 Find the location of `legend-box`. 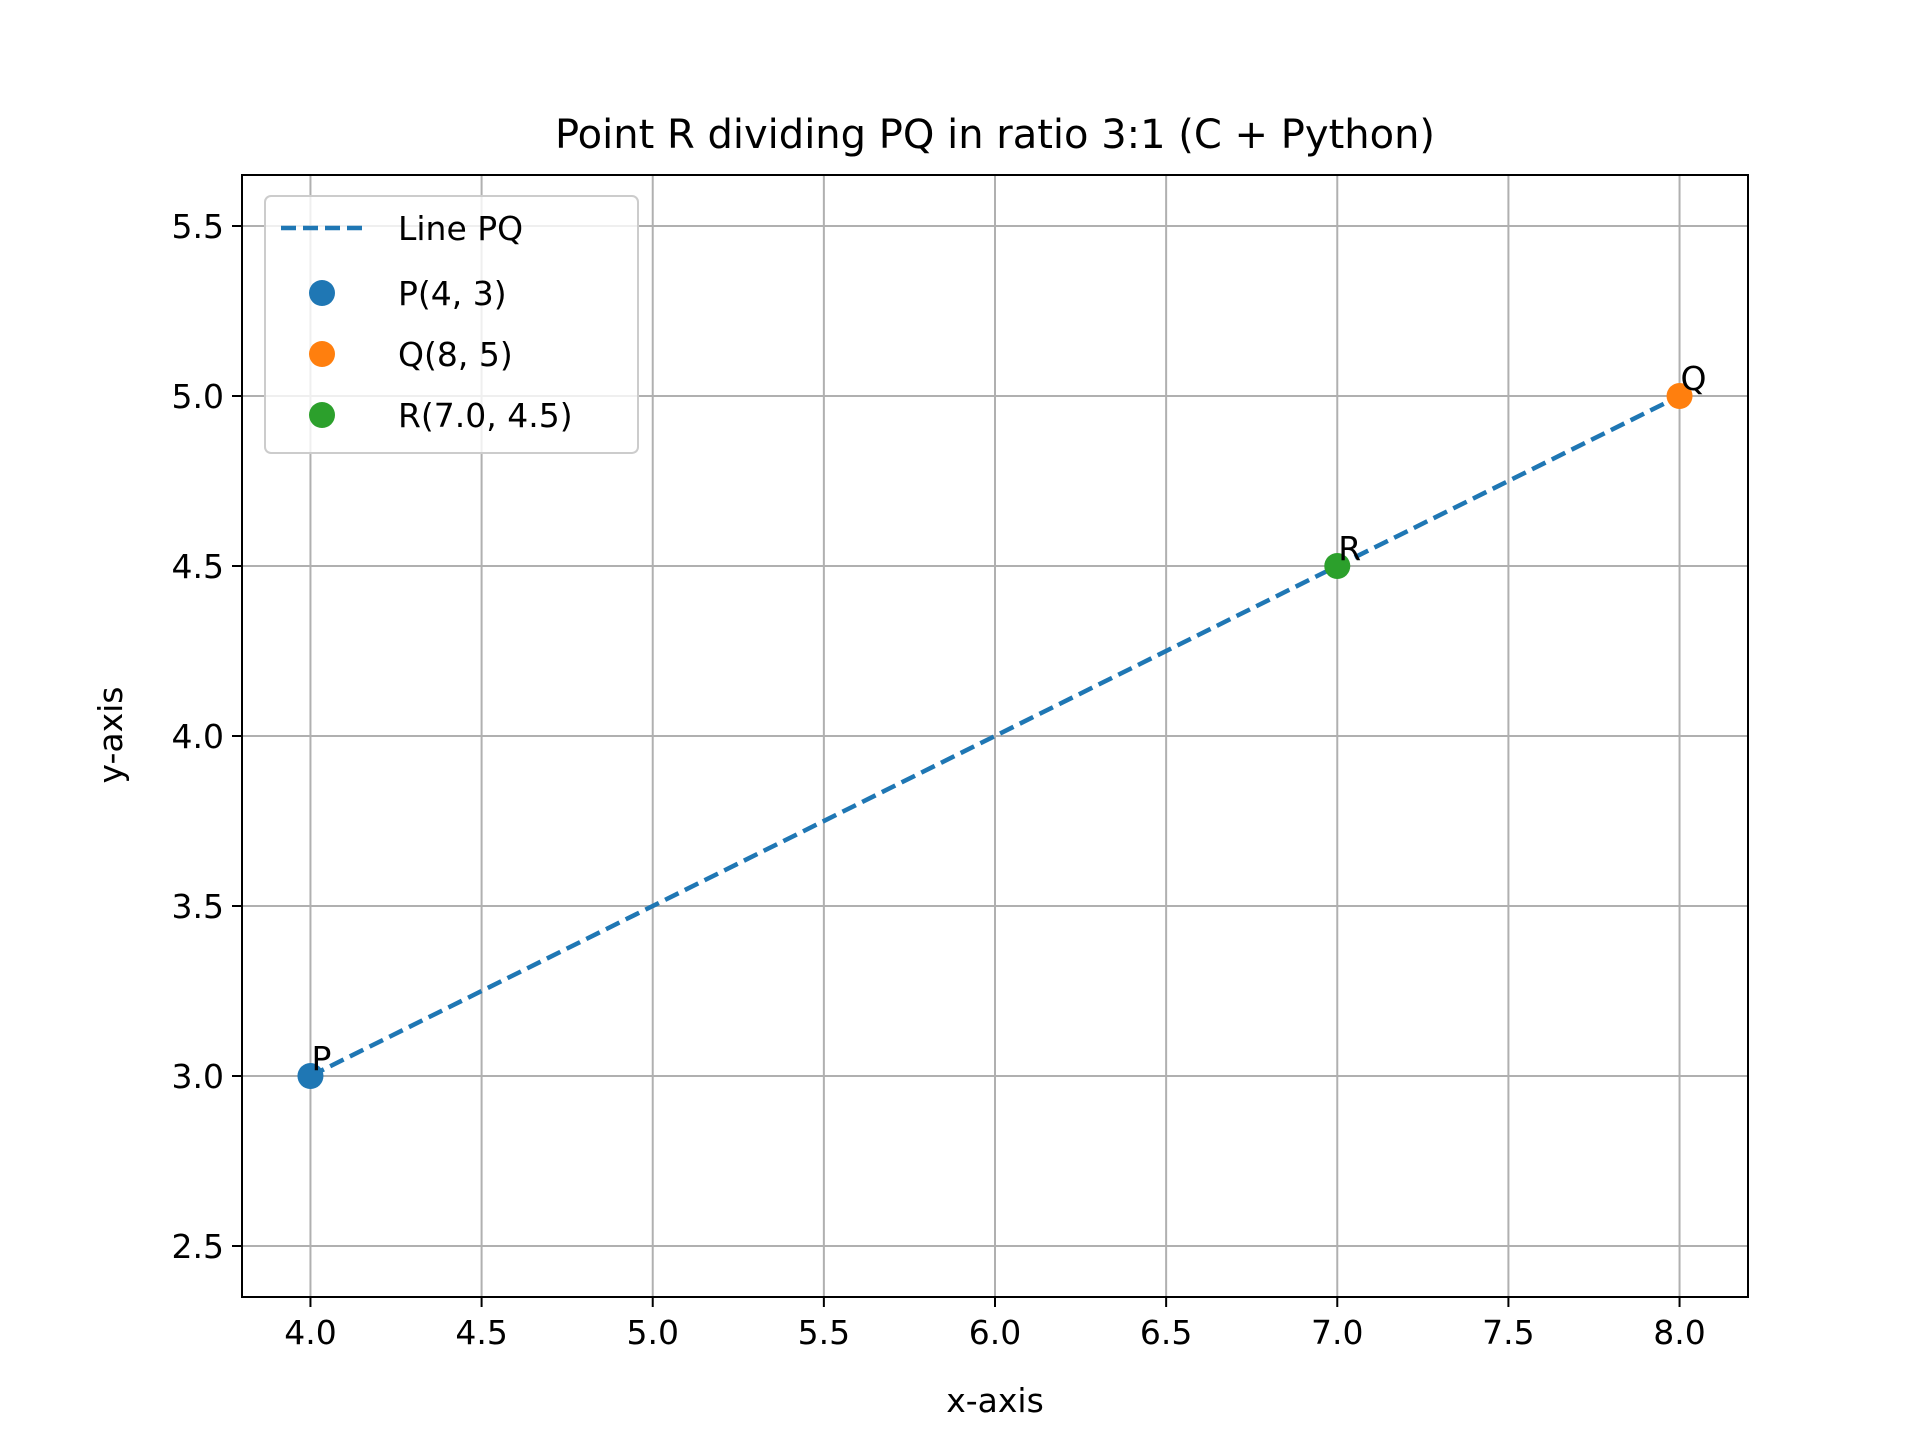

legend-box is located at coordinates (451, 324).